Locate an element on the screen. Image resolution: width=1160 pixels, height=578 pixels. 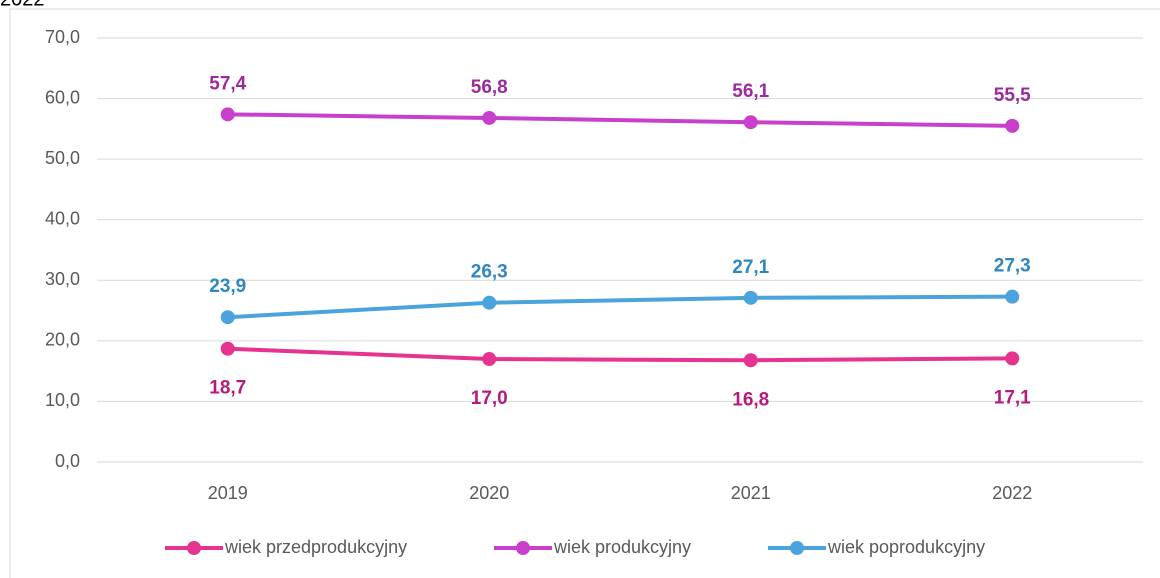
data-label: 56,1 is located at coordinates (750, 91).